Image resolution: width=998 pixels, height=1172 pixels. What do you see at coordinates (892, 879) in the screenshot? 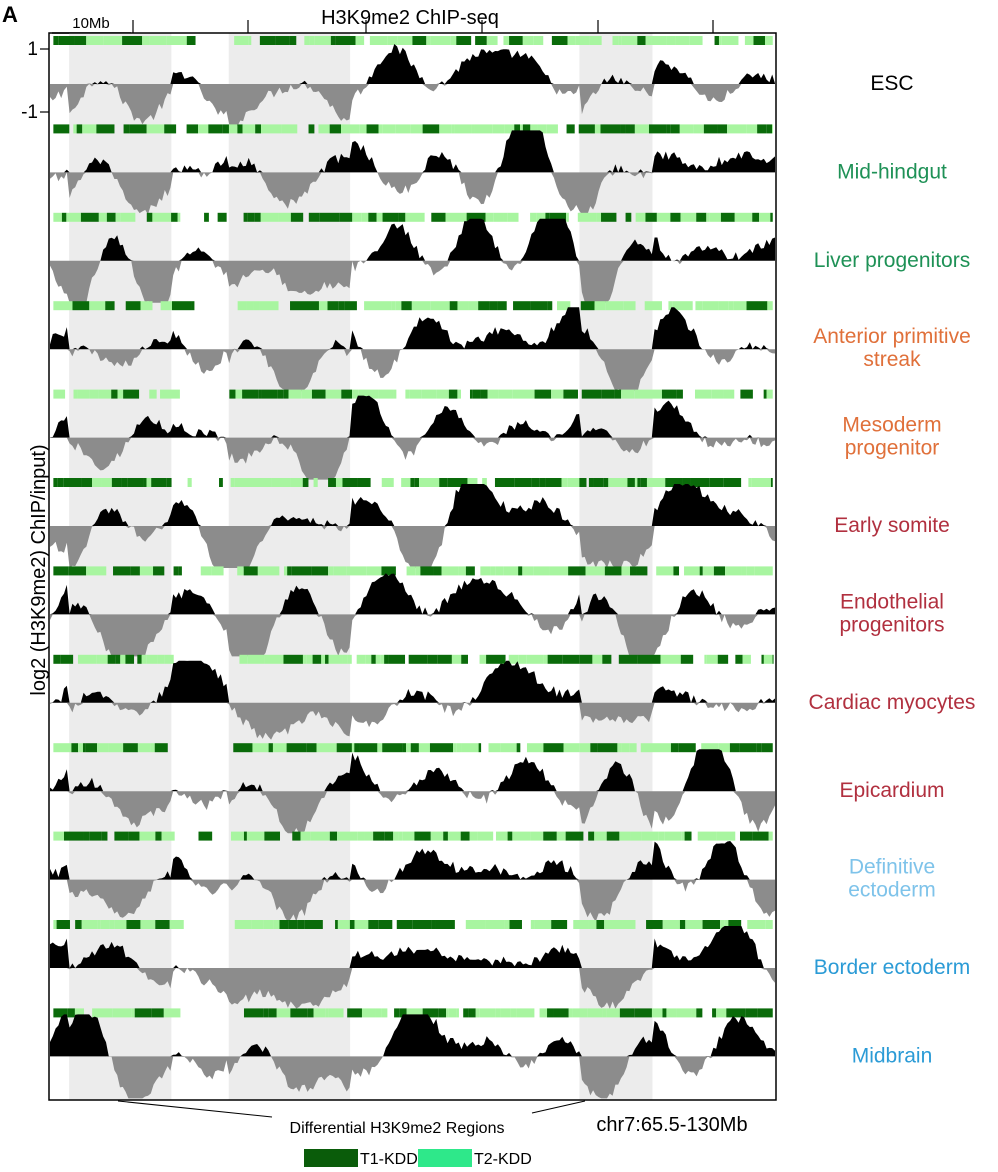
I see `track-label-10: Definitive ectoderm` at bounding box center [892, 879].